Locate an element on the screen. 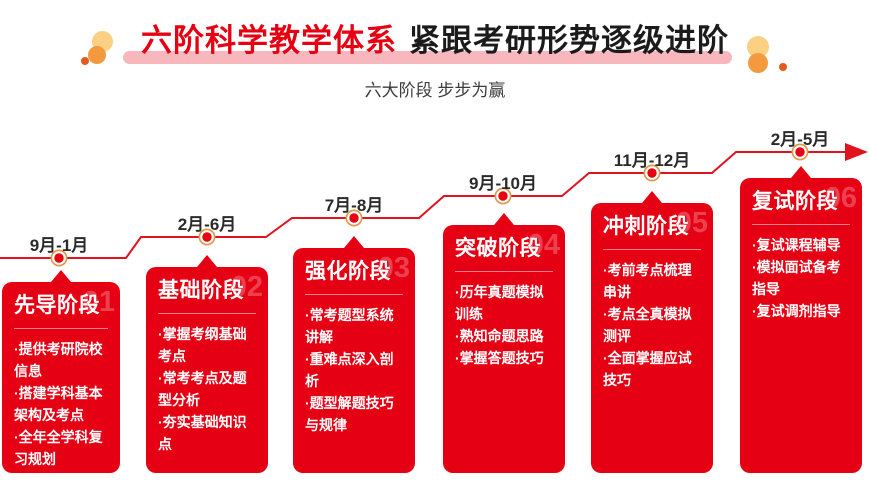  stage-date: 2月-5月 is located at coordinates (800, 139).